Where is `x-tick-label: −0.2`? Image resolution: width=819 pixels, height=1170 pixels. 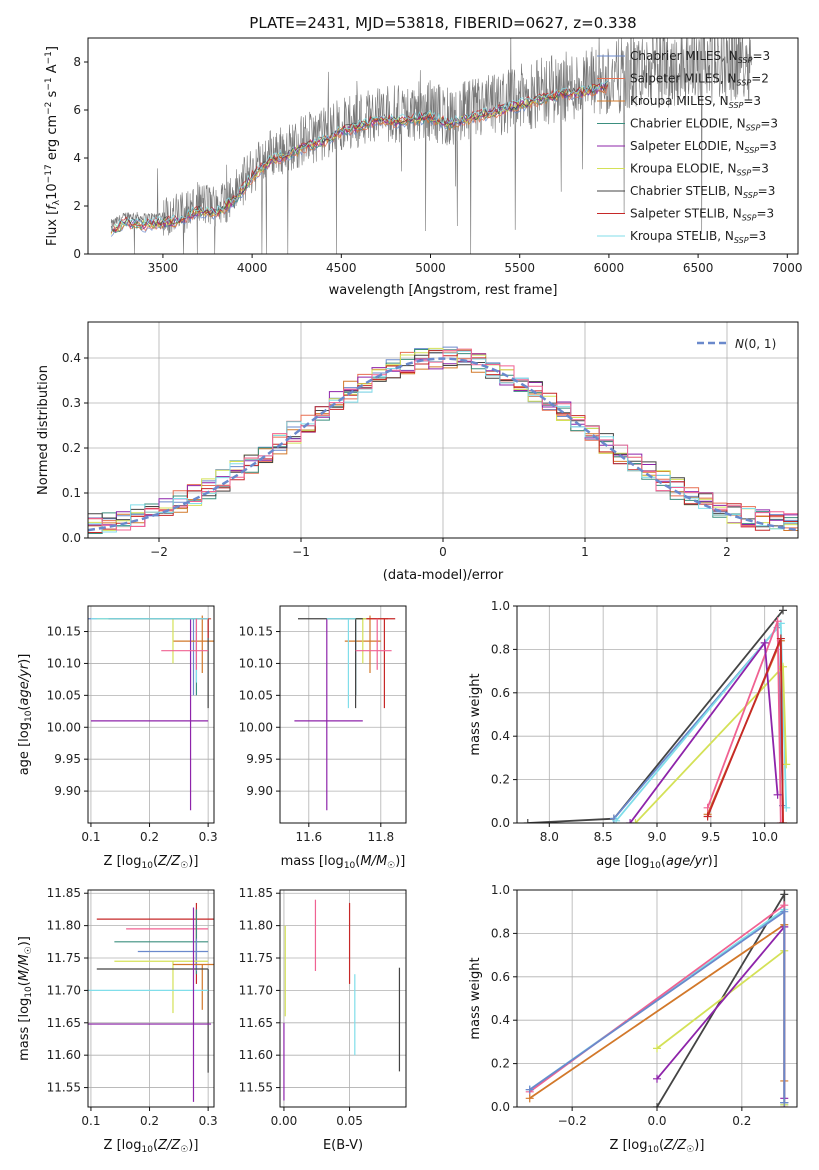
x-tick-label: −0.2 is located at coordinates (572, 1121).